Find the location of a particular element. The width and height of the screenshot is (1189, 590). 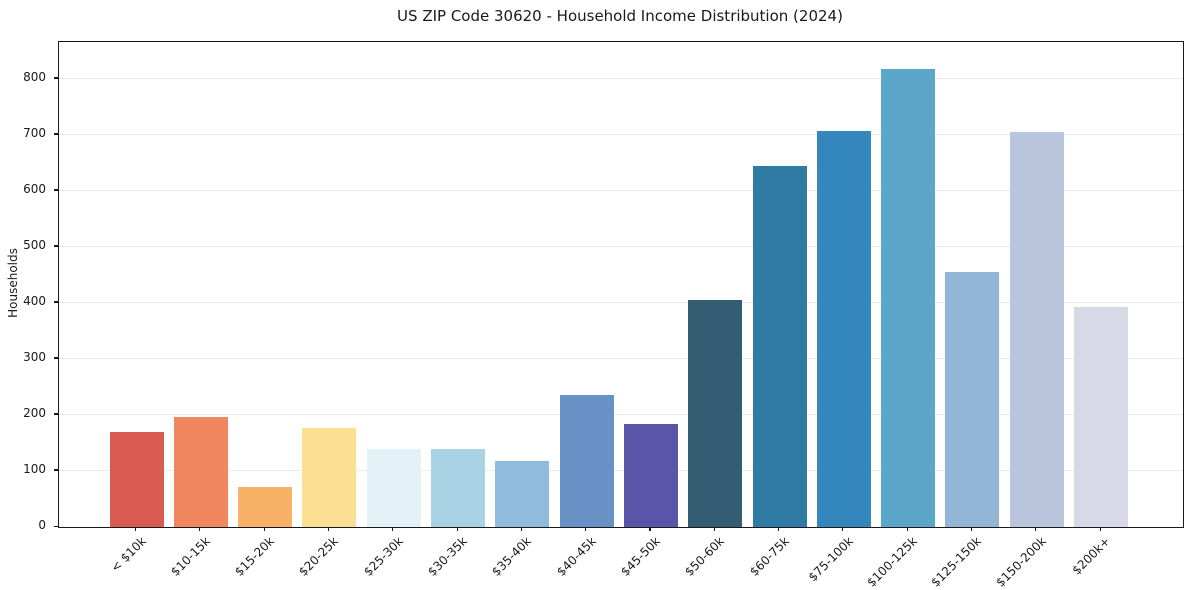

y-tick-label: 500 is located at coordinates (34, 244).